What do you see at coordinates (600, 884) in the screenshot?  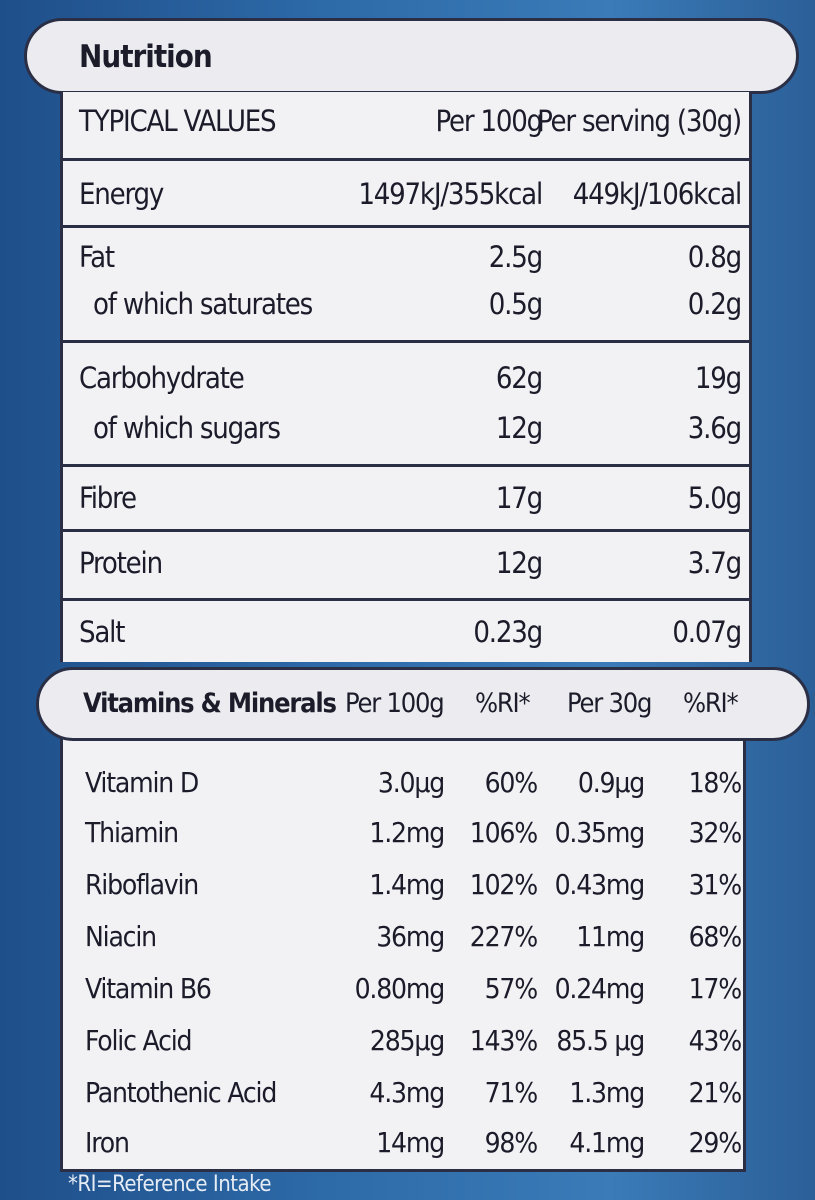 I see `vitamin-per-30g: 0.43mg` at bounding box center [600, 884].